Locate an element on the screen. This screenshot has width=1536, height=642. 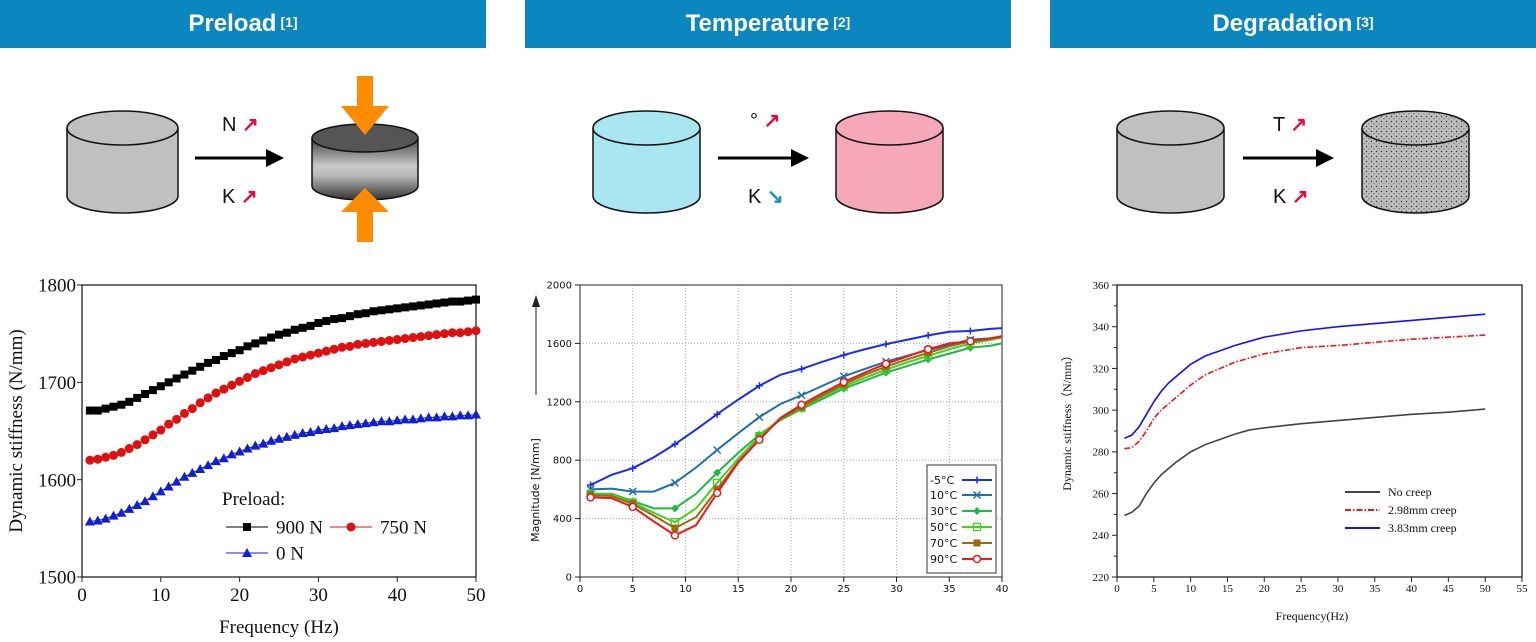
hollow-square-marker is located at coordinates (977, 527).